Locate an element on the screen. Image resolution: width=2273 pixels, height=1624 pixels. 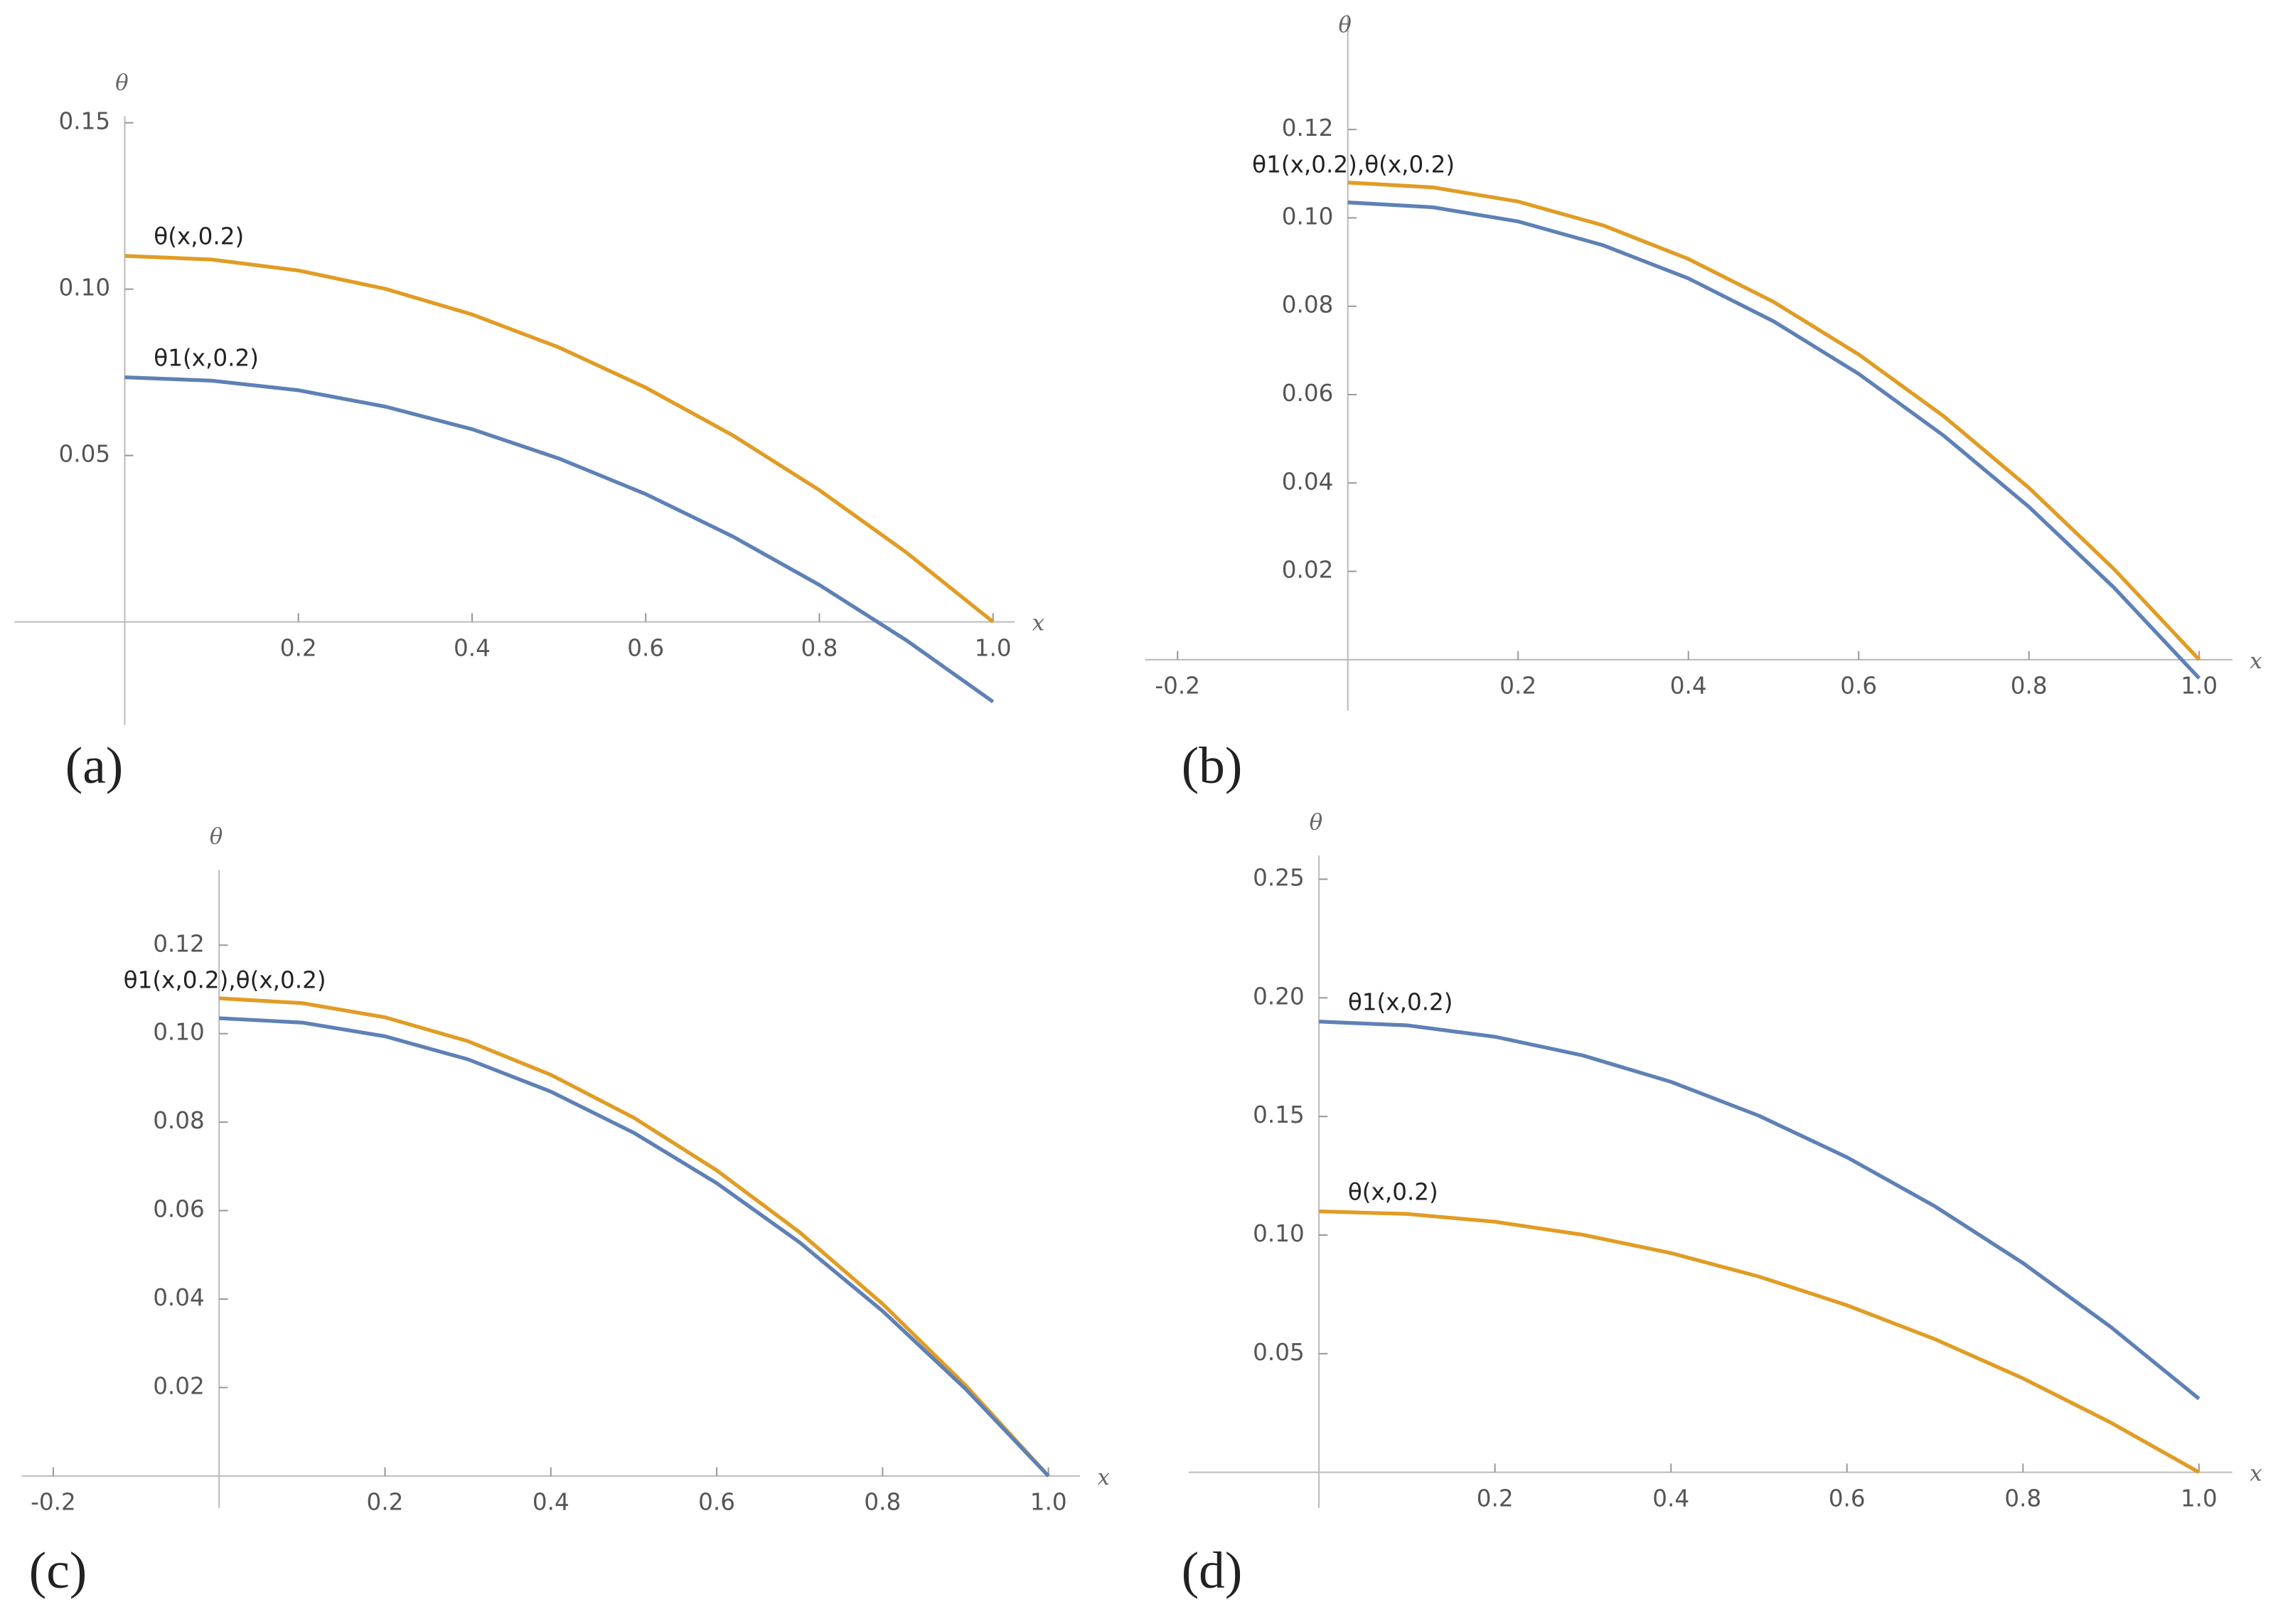
y-tick-label: 0.20 is located at coordinates (1279, 996).